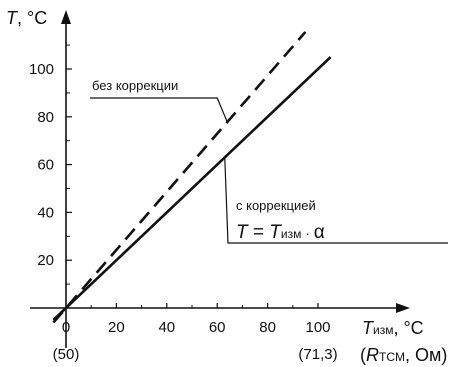 This screenshot has height=367, width=461. I want to click on x-tick-label-60: 60, so click(217, 327).